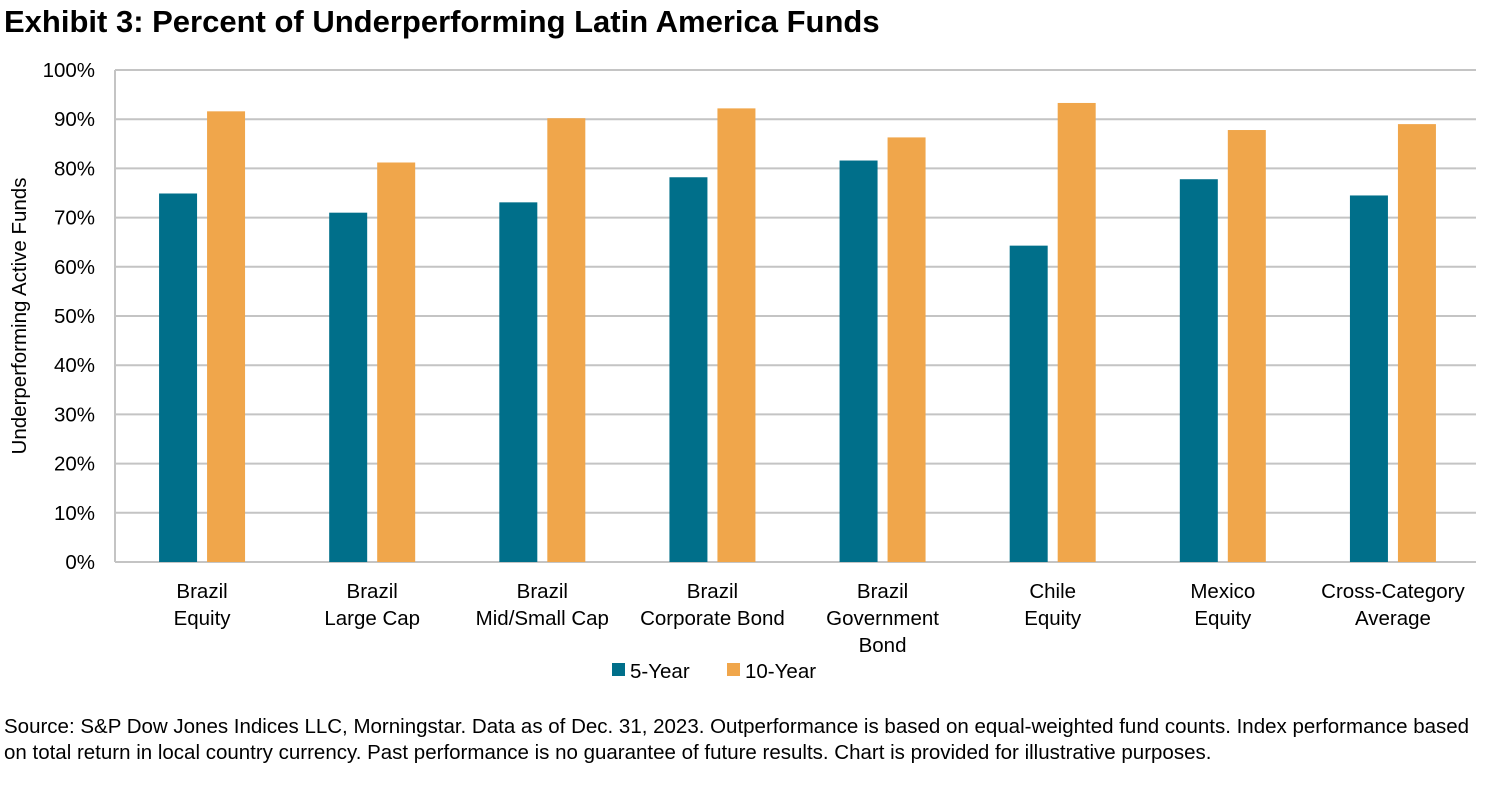  What do you see at coordinates (1222, 591) in the screenshot?
I see `x-tick-label: Mexico` at bounding box center [1222, 591].